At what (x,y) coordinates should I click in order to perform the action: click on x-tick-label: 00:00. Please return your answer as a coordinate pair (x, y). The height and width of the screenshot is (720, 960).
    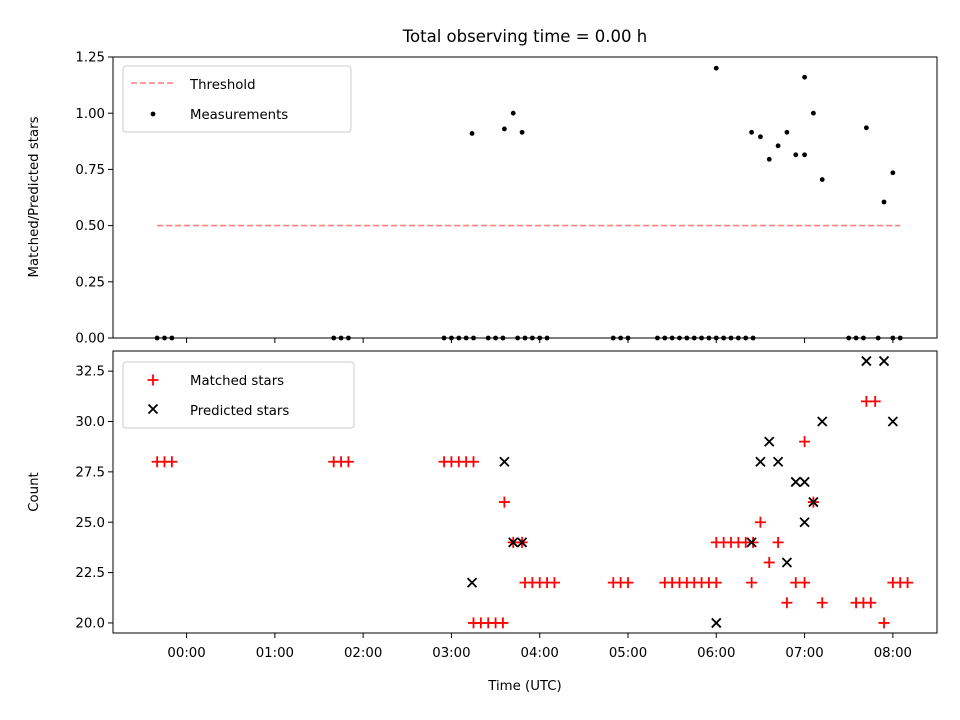
    Looking at the image, I should click on (186, 653).